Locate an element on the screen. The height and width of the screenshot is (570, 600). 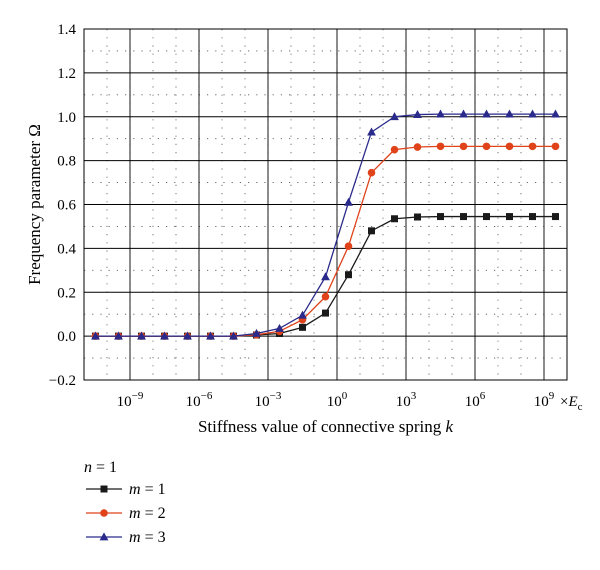
legend-entry-1: m = 1 is located at coordinates (126, 489).